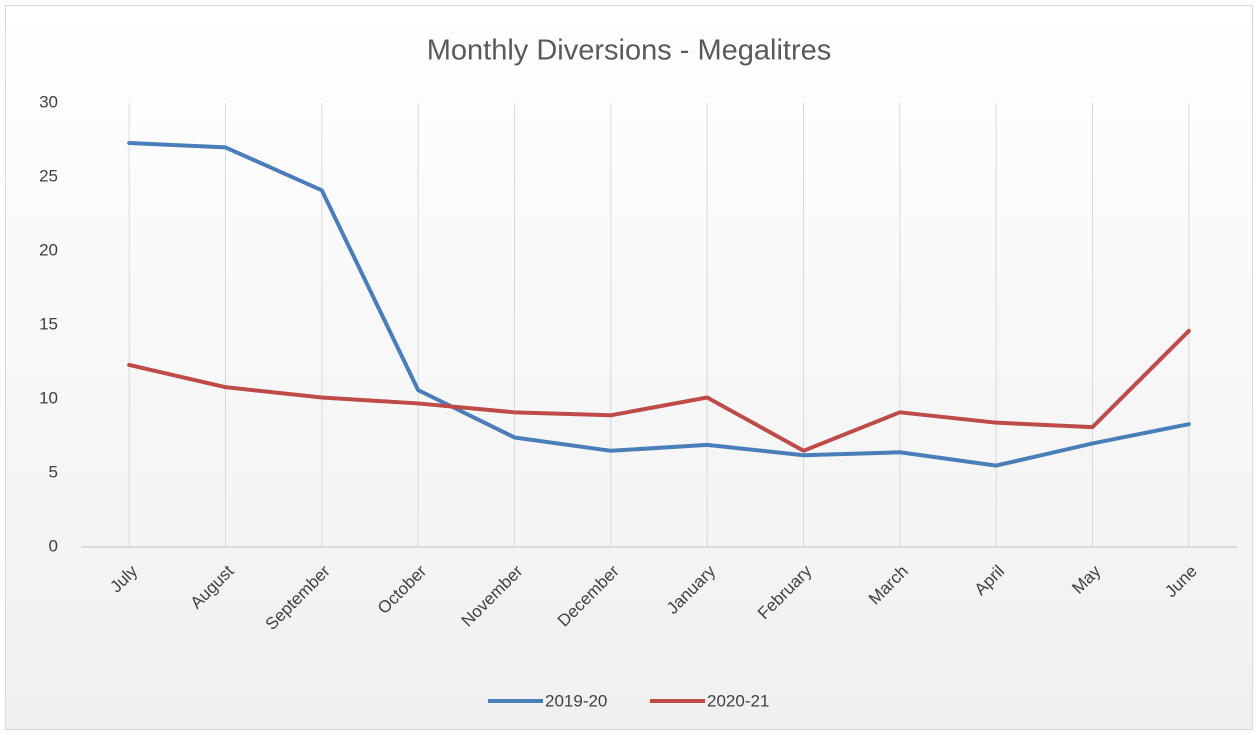 The image size is (1258, 735). What do you see at coordinates (53, 471) in the screenshot?
I see `y-tick-label: 5` at bounding box center [53, 471].